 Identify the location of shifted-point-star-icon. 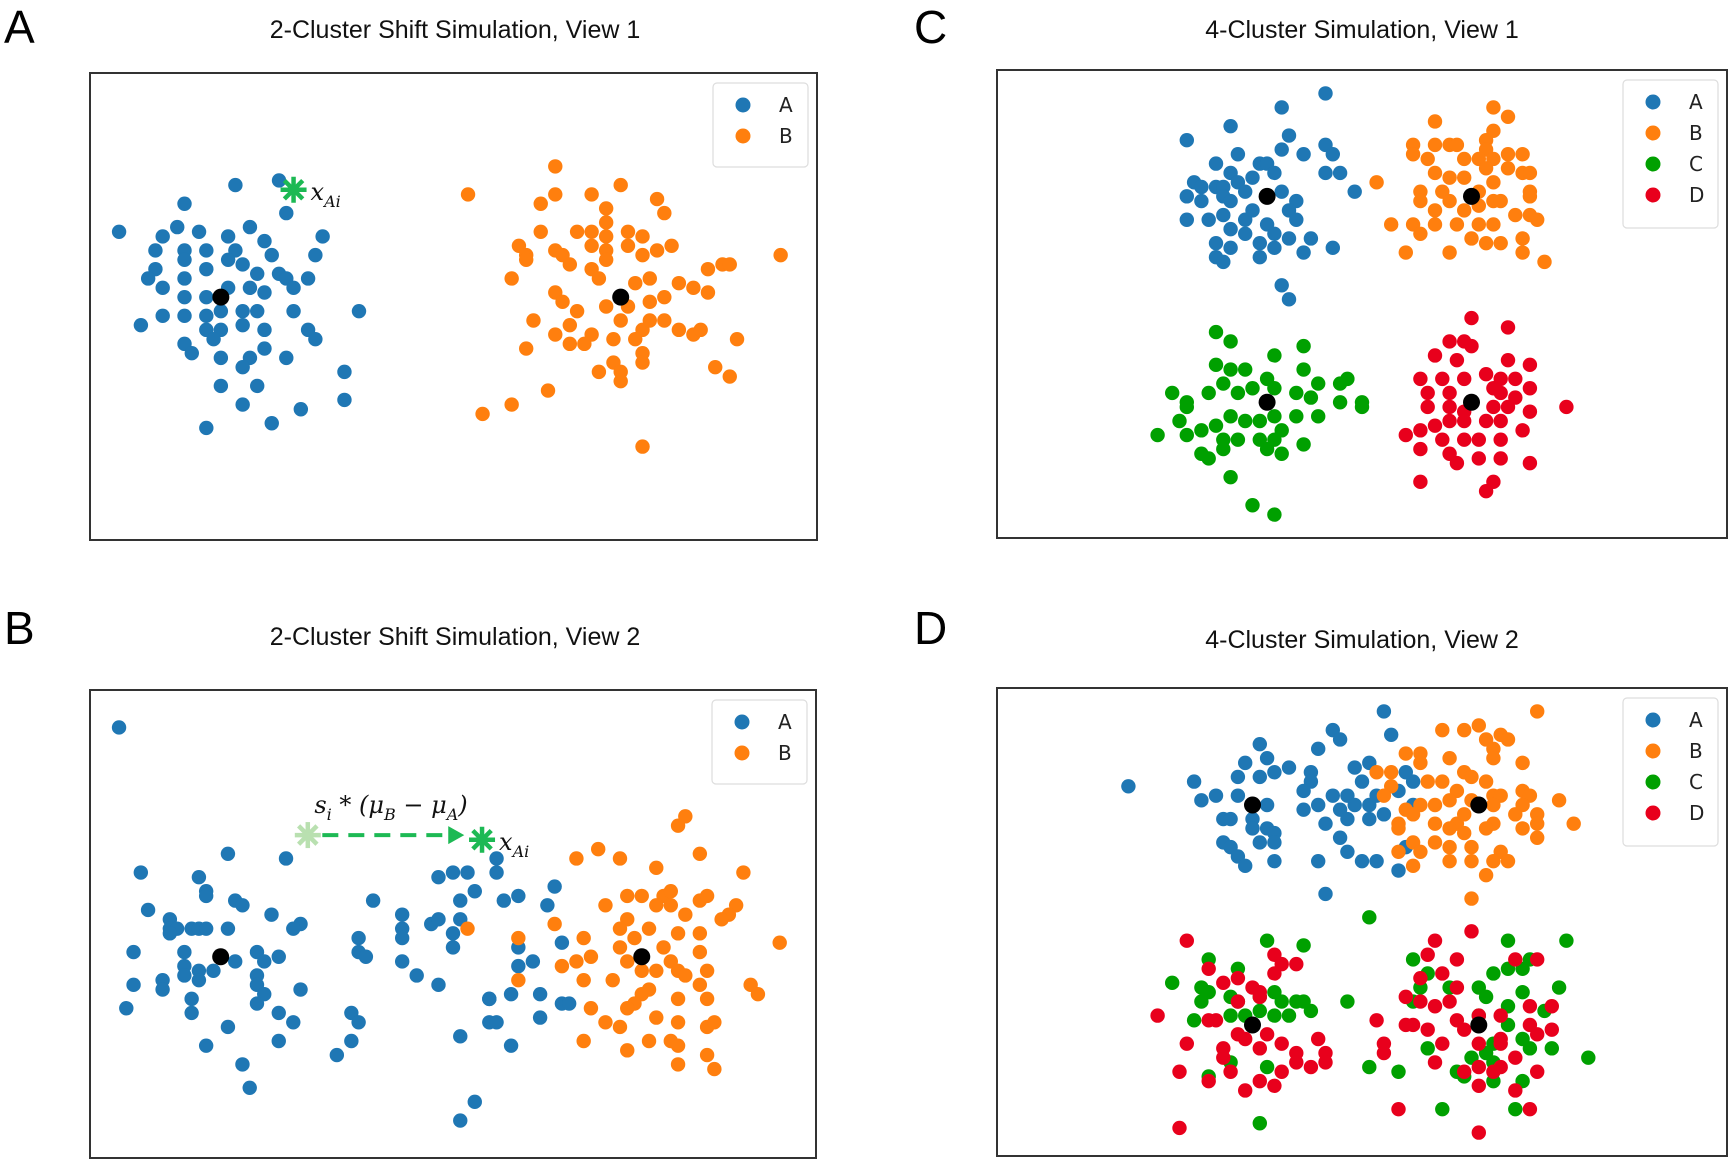
(482, 839).